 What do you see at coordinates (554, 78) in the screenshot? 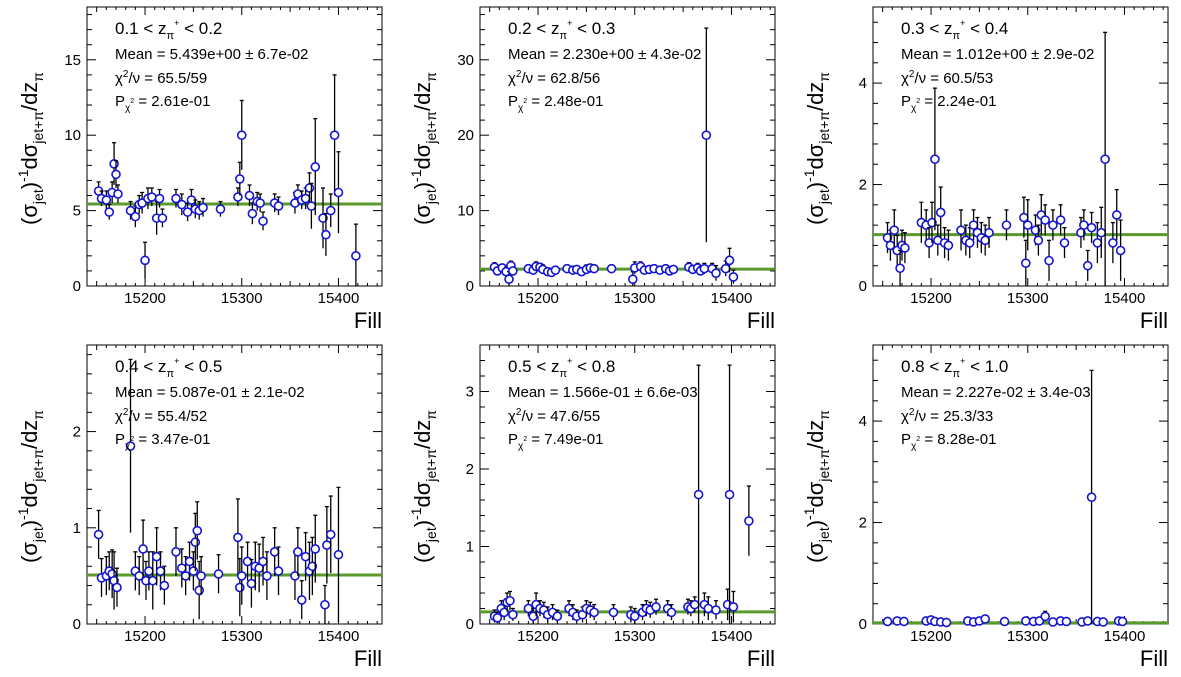
I see `stat-chi2: χ2/ν = 62.8/56` at bounding box center [554, 78].